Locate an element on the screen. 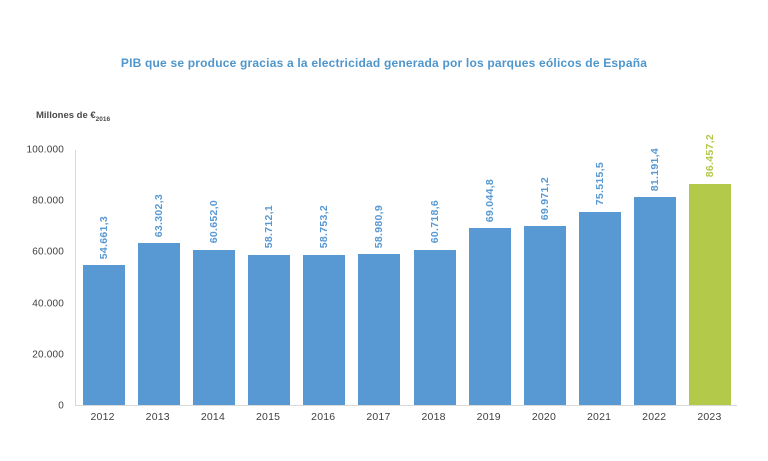 The width and height of the screenshot is (768, 461). x-axis-tick-label-2020: 2020 is located at coordinates (543, 417).